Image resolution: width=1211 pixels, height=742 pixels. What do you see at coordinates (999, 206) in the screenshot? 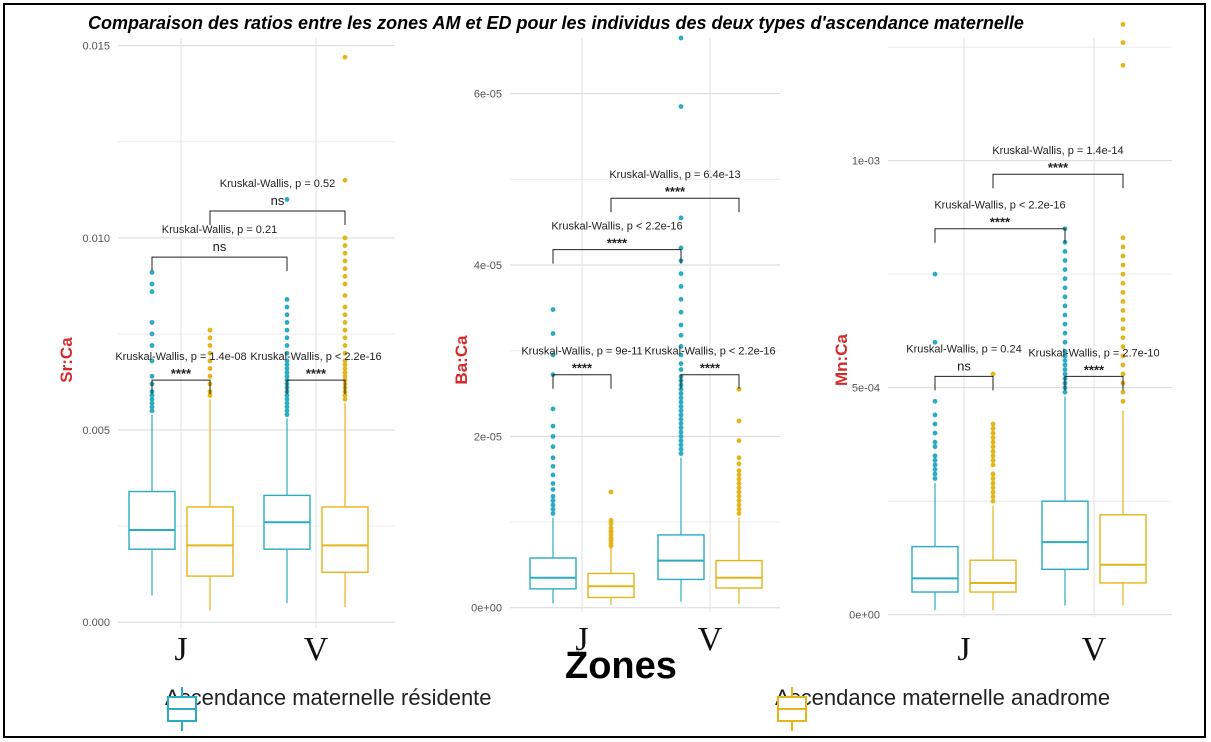
I see `kruskal-wallis-label: Kruskal-Wallis, p < 2.2e-16` at bounding box center [999, 206].